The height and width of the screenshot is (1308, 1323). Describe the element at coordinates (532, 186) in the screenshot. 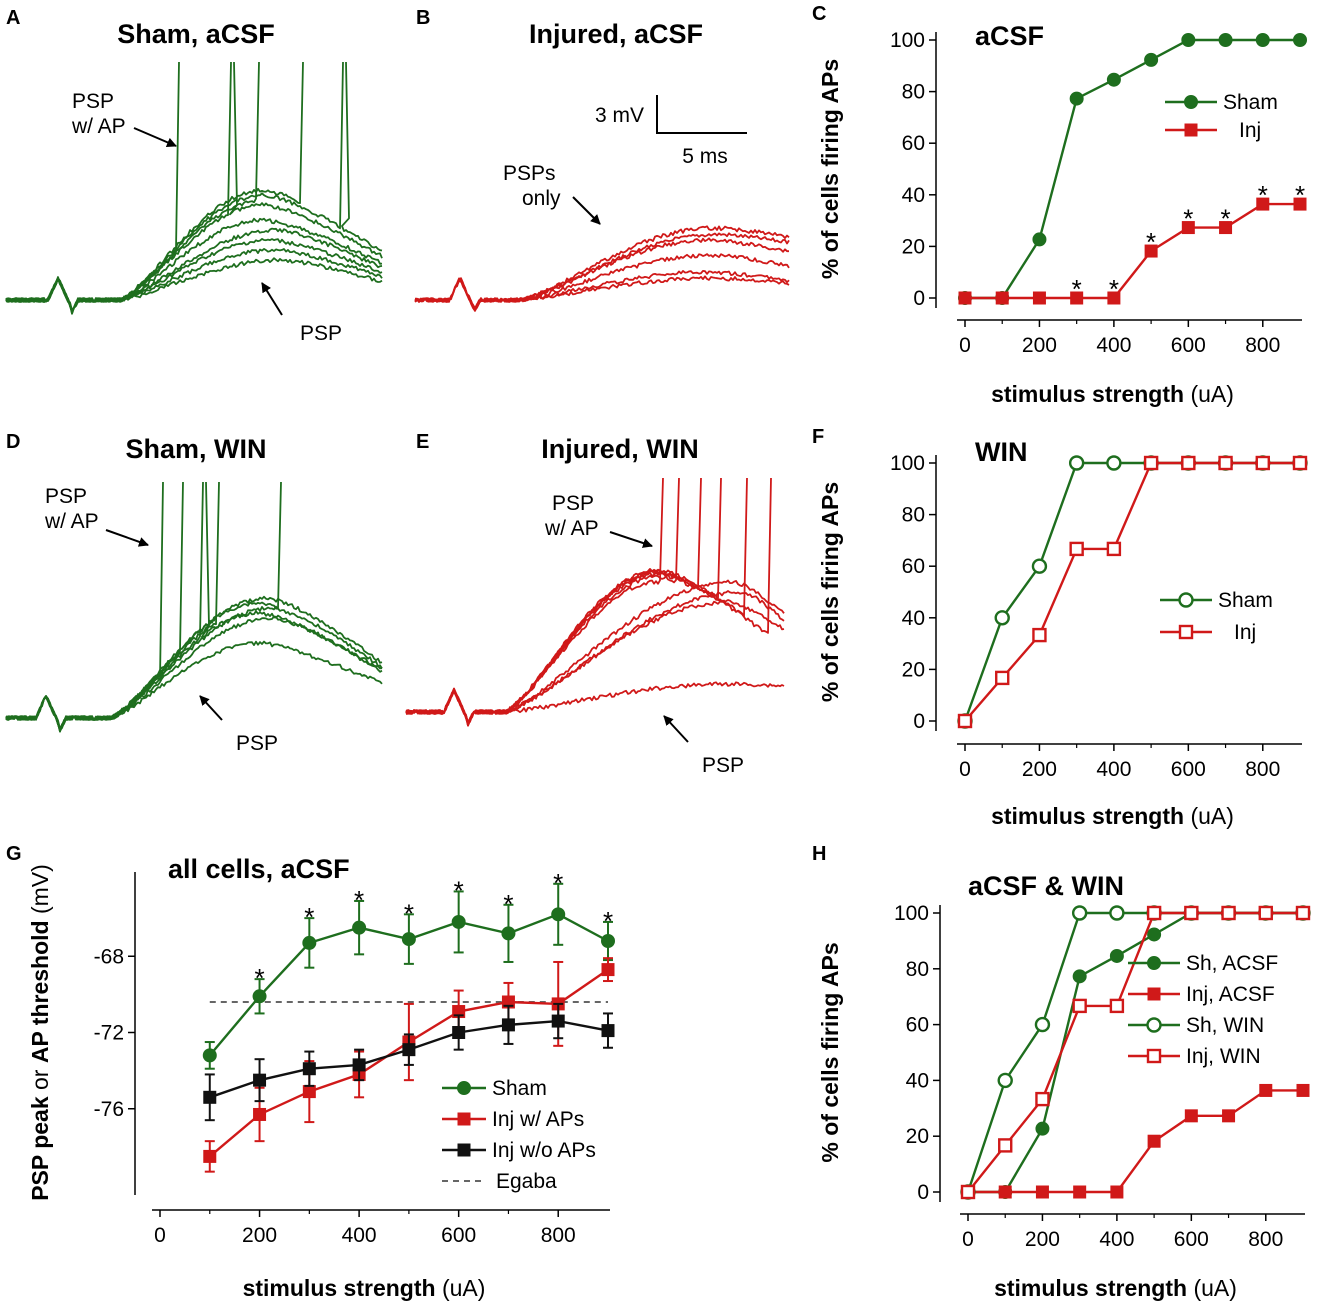

I see `annotation-psps-only: PSPs only` at that location.